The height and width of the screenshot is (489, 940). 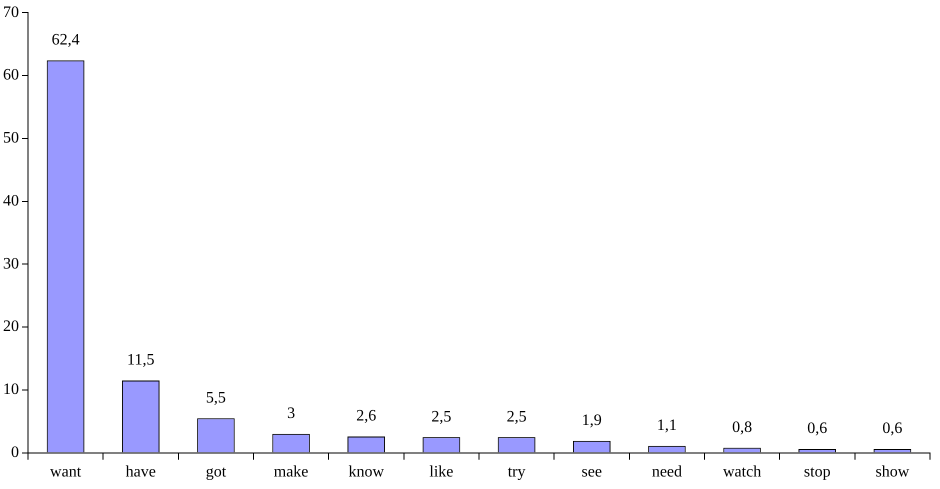 I want to click on x-tick-label: stop, so click(x=817, y=472).